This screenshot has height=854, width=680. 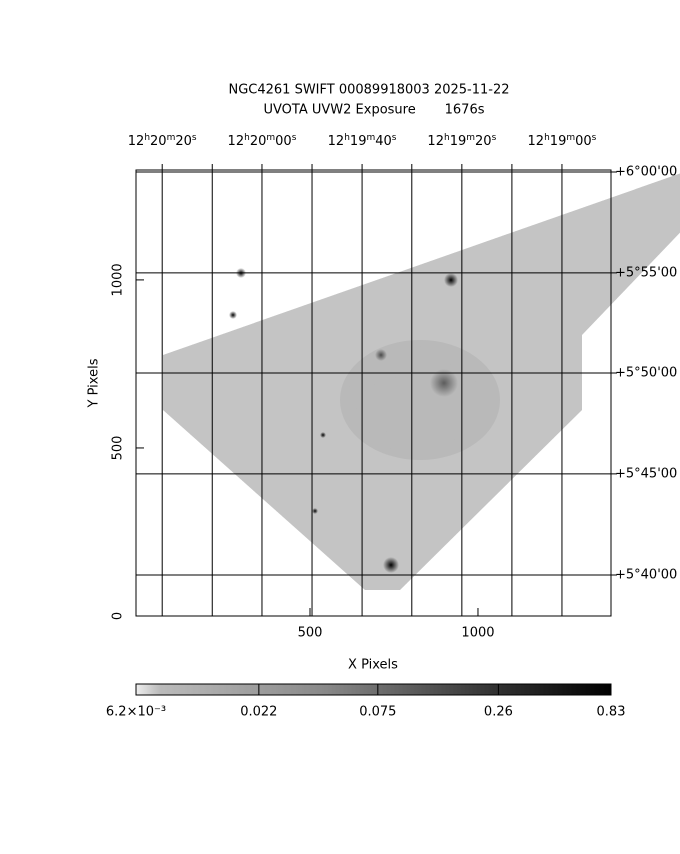 What do you see at coordinates (368, 90) in the screenshot?
I see `chart-title: NGC4261 SWIFT 00089918003 2025-11-22` at bounding box center [368, 90].